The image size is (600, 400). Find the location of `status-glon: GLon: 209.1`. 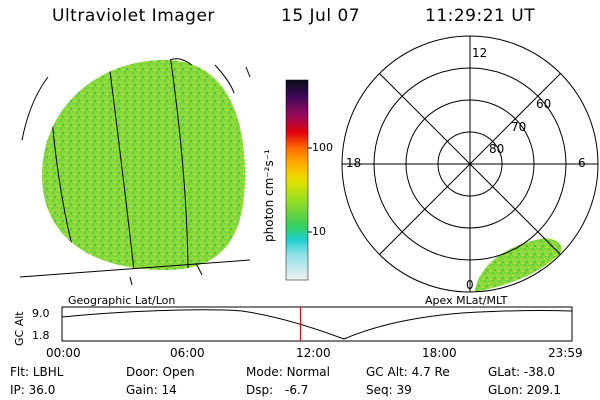

status-glon: GLon: 209.1 is located at coordinates (524, 390).